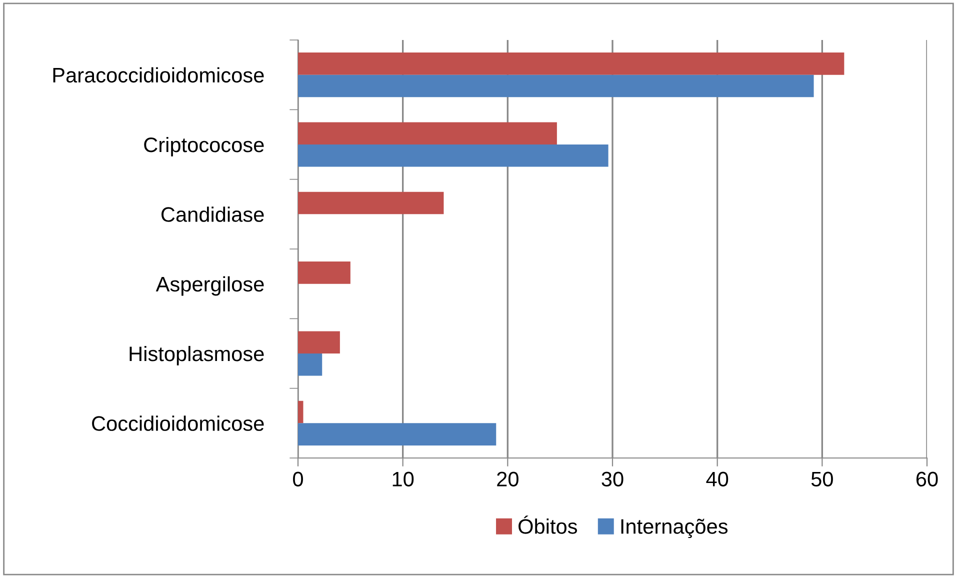 This screenshot has width=957, height=578. What do you see at coordinates (717, 479) in the screenshot?
I see `x-tick-label: 40` at bounding box center [717, 479].